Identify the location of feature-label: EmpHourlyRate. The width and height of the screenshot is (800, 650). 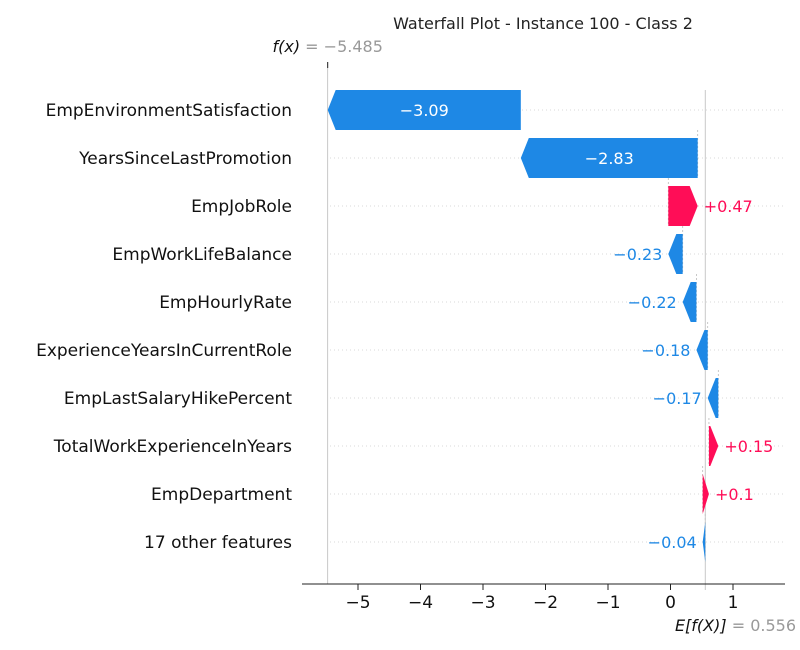
(225, 303).